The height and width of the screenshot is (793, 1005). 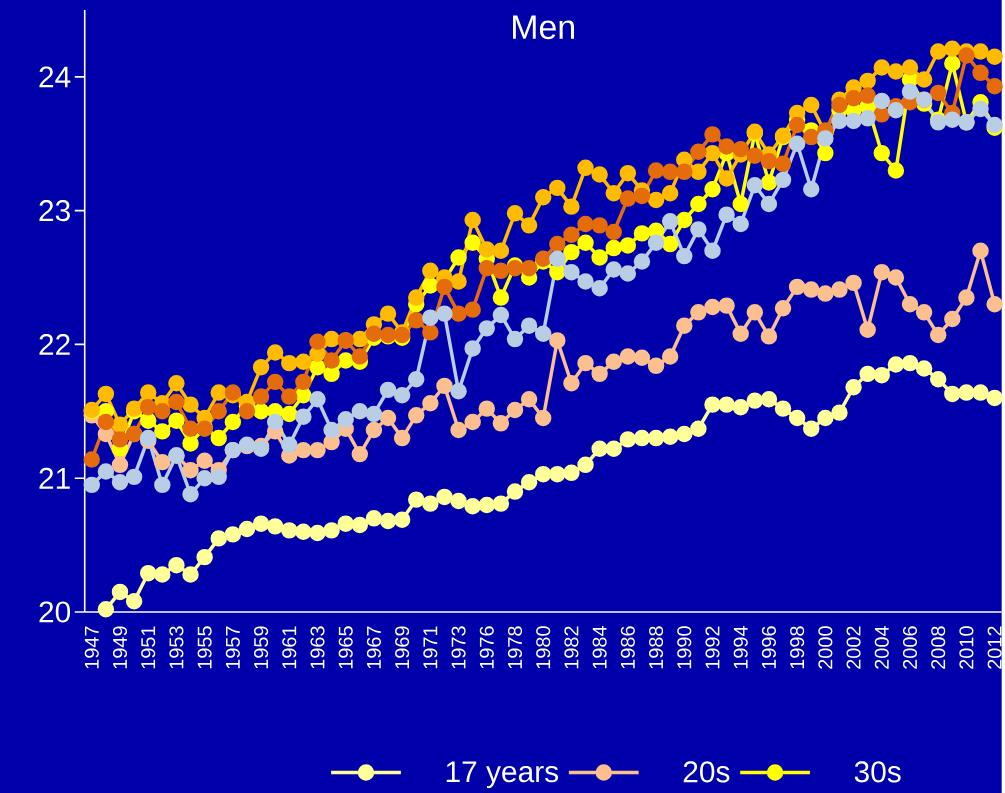 What do you see at coordinates (515, 647) in the screenshot?
I see `x-tick-label: 1978` at bounding box center [515, 647].